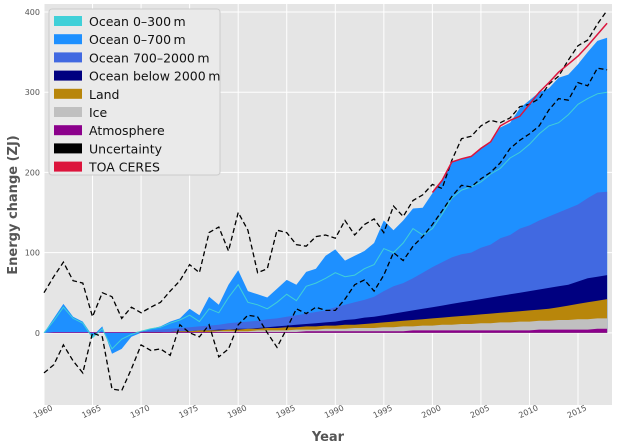 Image resolution: width=620 pixels, height=447 pixels. I want to click on y-tick-label: 0, so click(37, 333).